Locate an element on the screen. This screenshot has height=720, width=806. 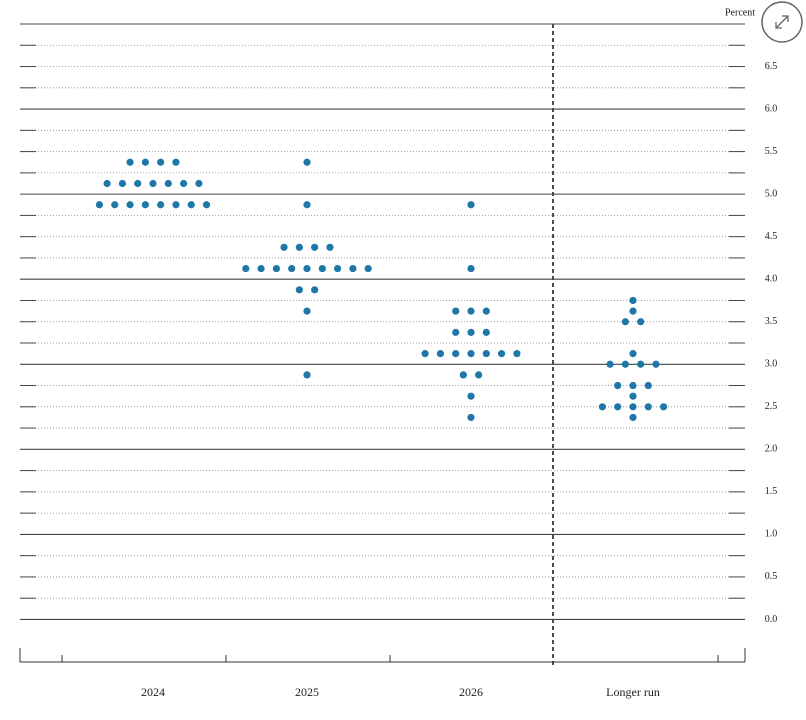
x-tick-label: Longer run is located at coordinates (633, 692).